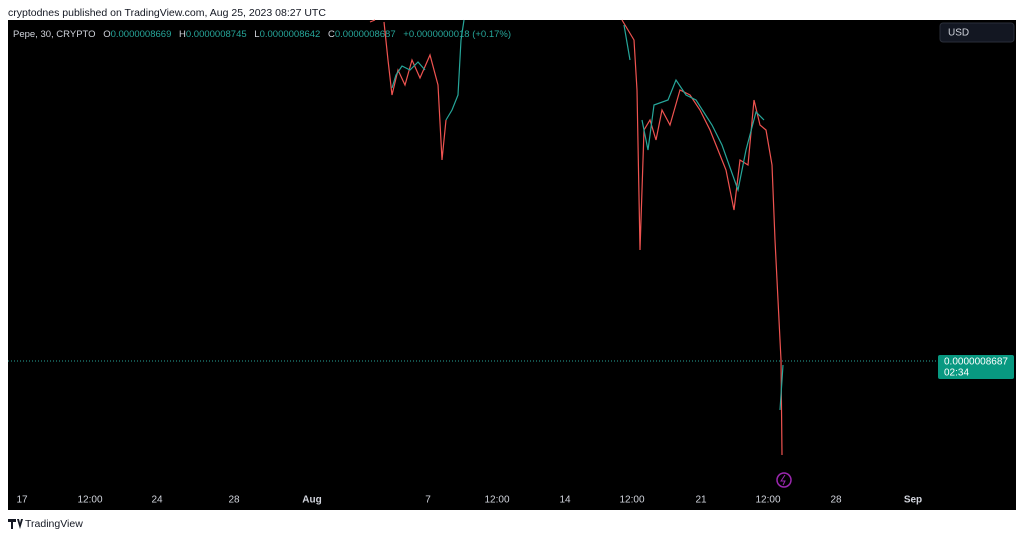 The height and width of the screenshot is (542, 1024). What do you see at coordinates (913, 500) in the screenshot?
I see `x-tick-label: Sep` at bounding box center [913, 500].